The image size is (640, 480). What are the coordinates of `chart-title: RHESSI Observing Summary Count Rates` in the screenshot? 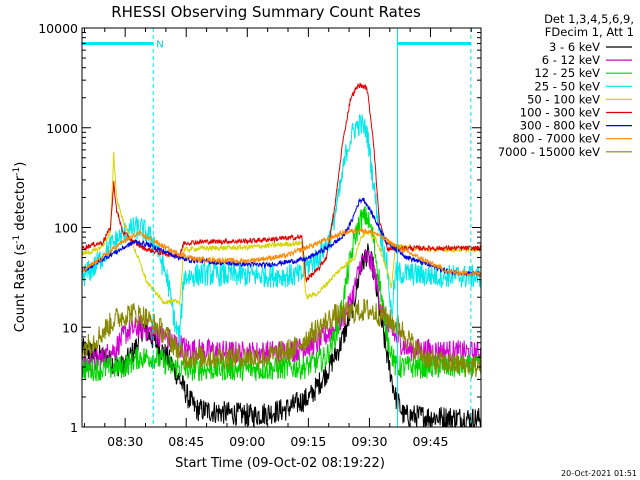 It's located at (266, 12).